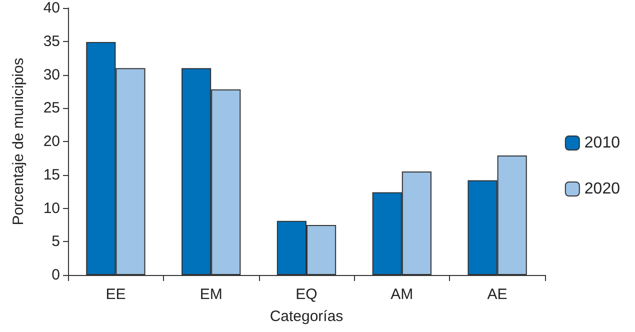 The width and height of the screenshot is (635, 332). What do you see at coordinates (211, 294) in the screenshot?
I see `x-tick-label: EM` at bounding box center [211, 294].